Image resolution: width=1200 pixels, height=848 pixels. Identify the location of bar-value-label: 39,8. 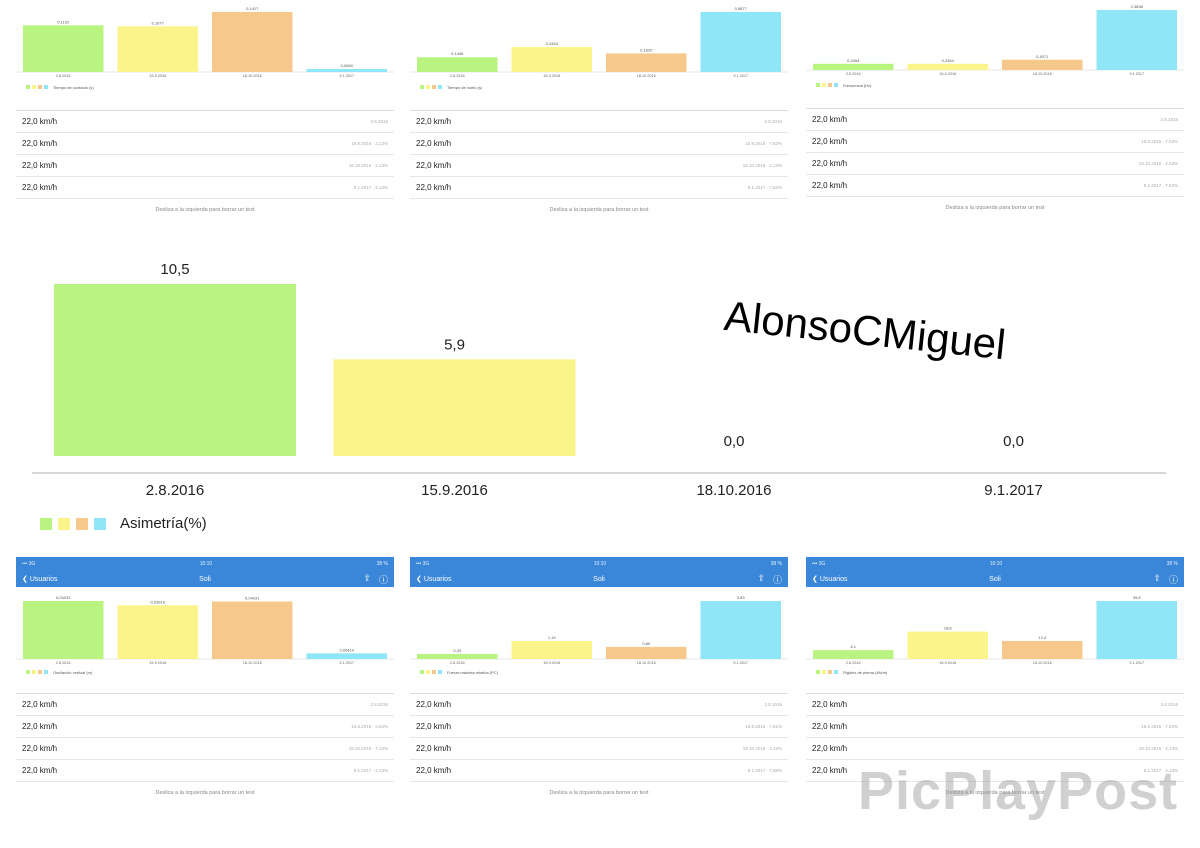
(1137, 597).